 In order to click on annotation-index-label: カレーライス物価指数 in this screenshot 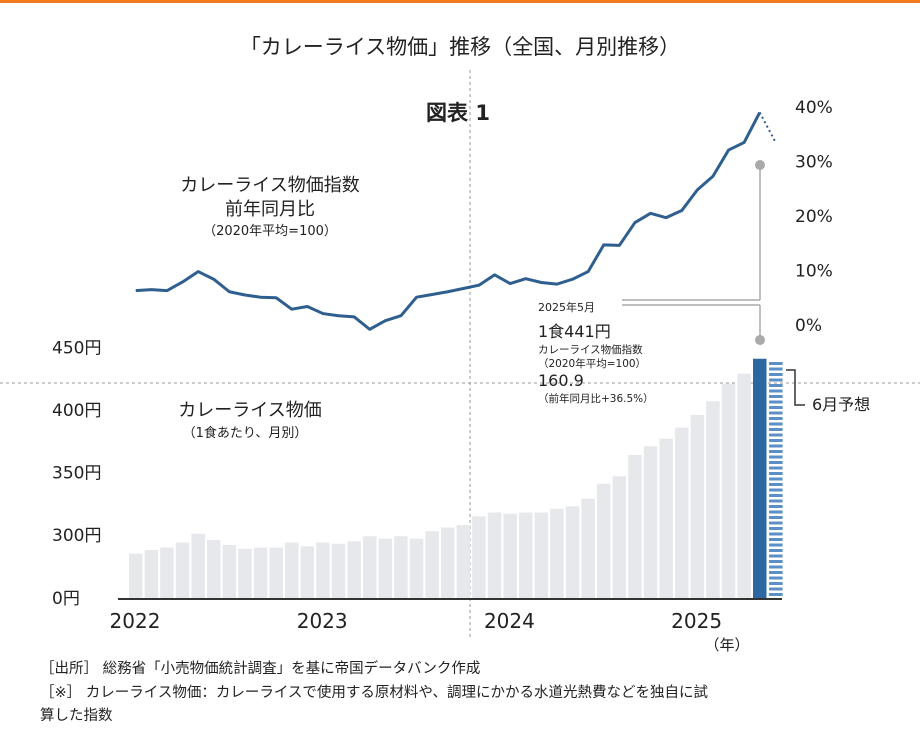, I will do `click(590, 349)`.